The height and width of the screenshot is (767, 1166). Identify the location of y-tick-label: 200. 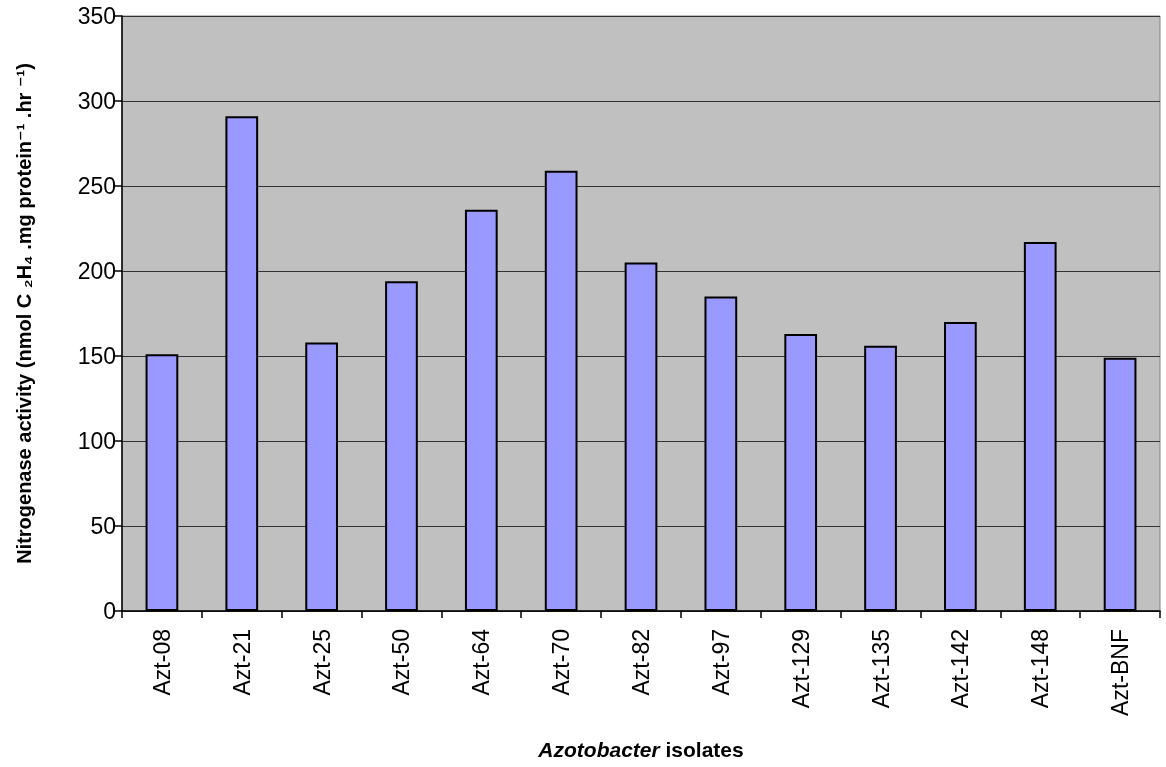
(96, 271).